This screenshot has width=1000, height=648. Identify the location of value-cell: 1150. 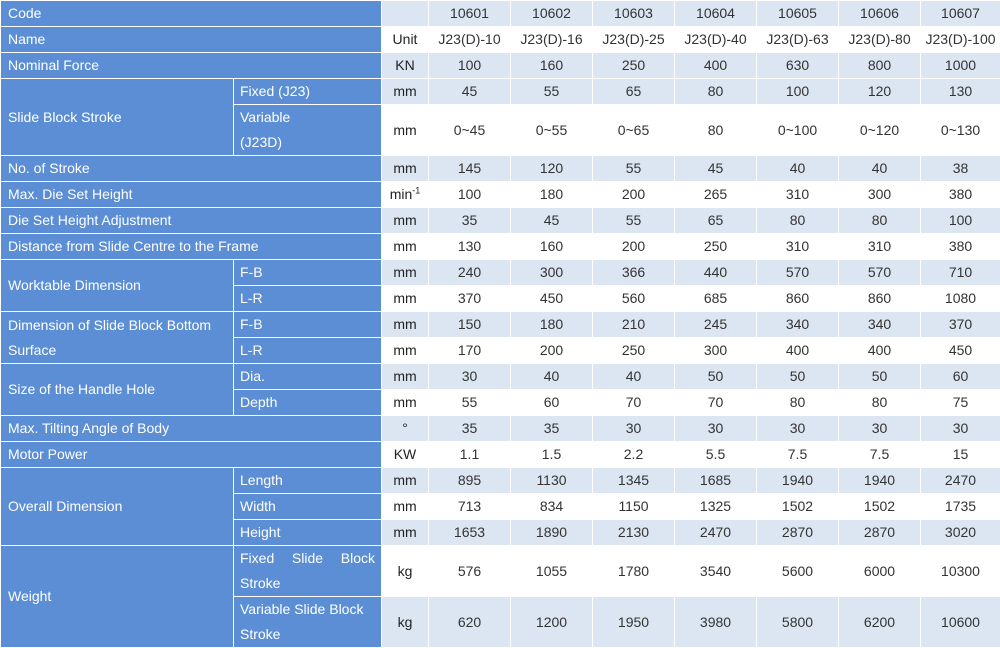
(634, 507).